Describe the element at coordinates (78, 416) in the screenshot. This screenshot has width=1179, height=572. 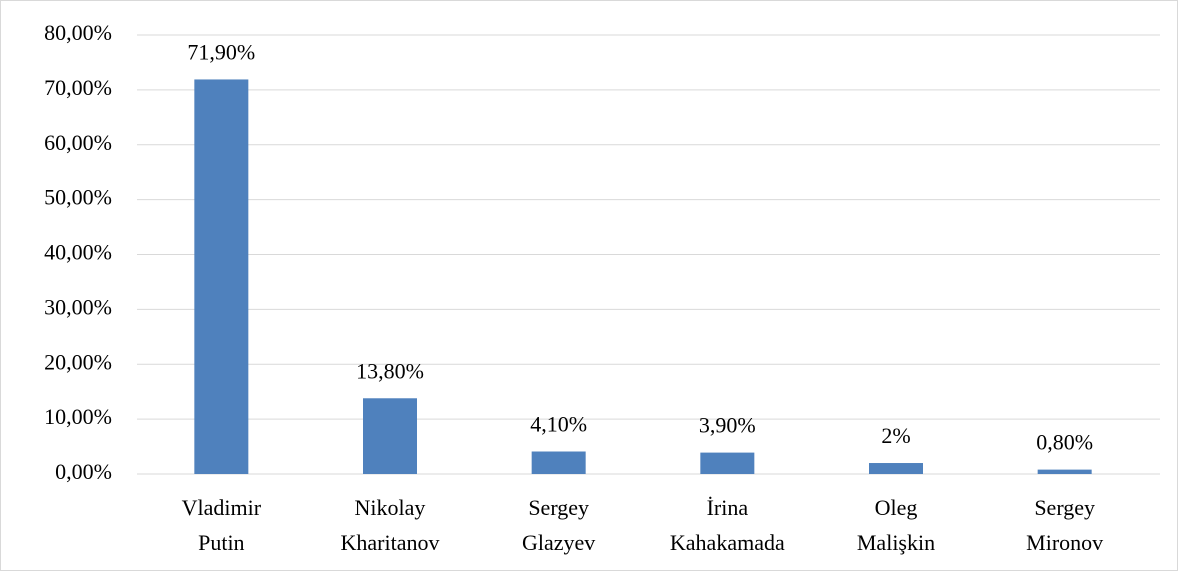
I see `y-tick-label: 10,00%` at that location.